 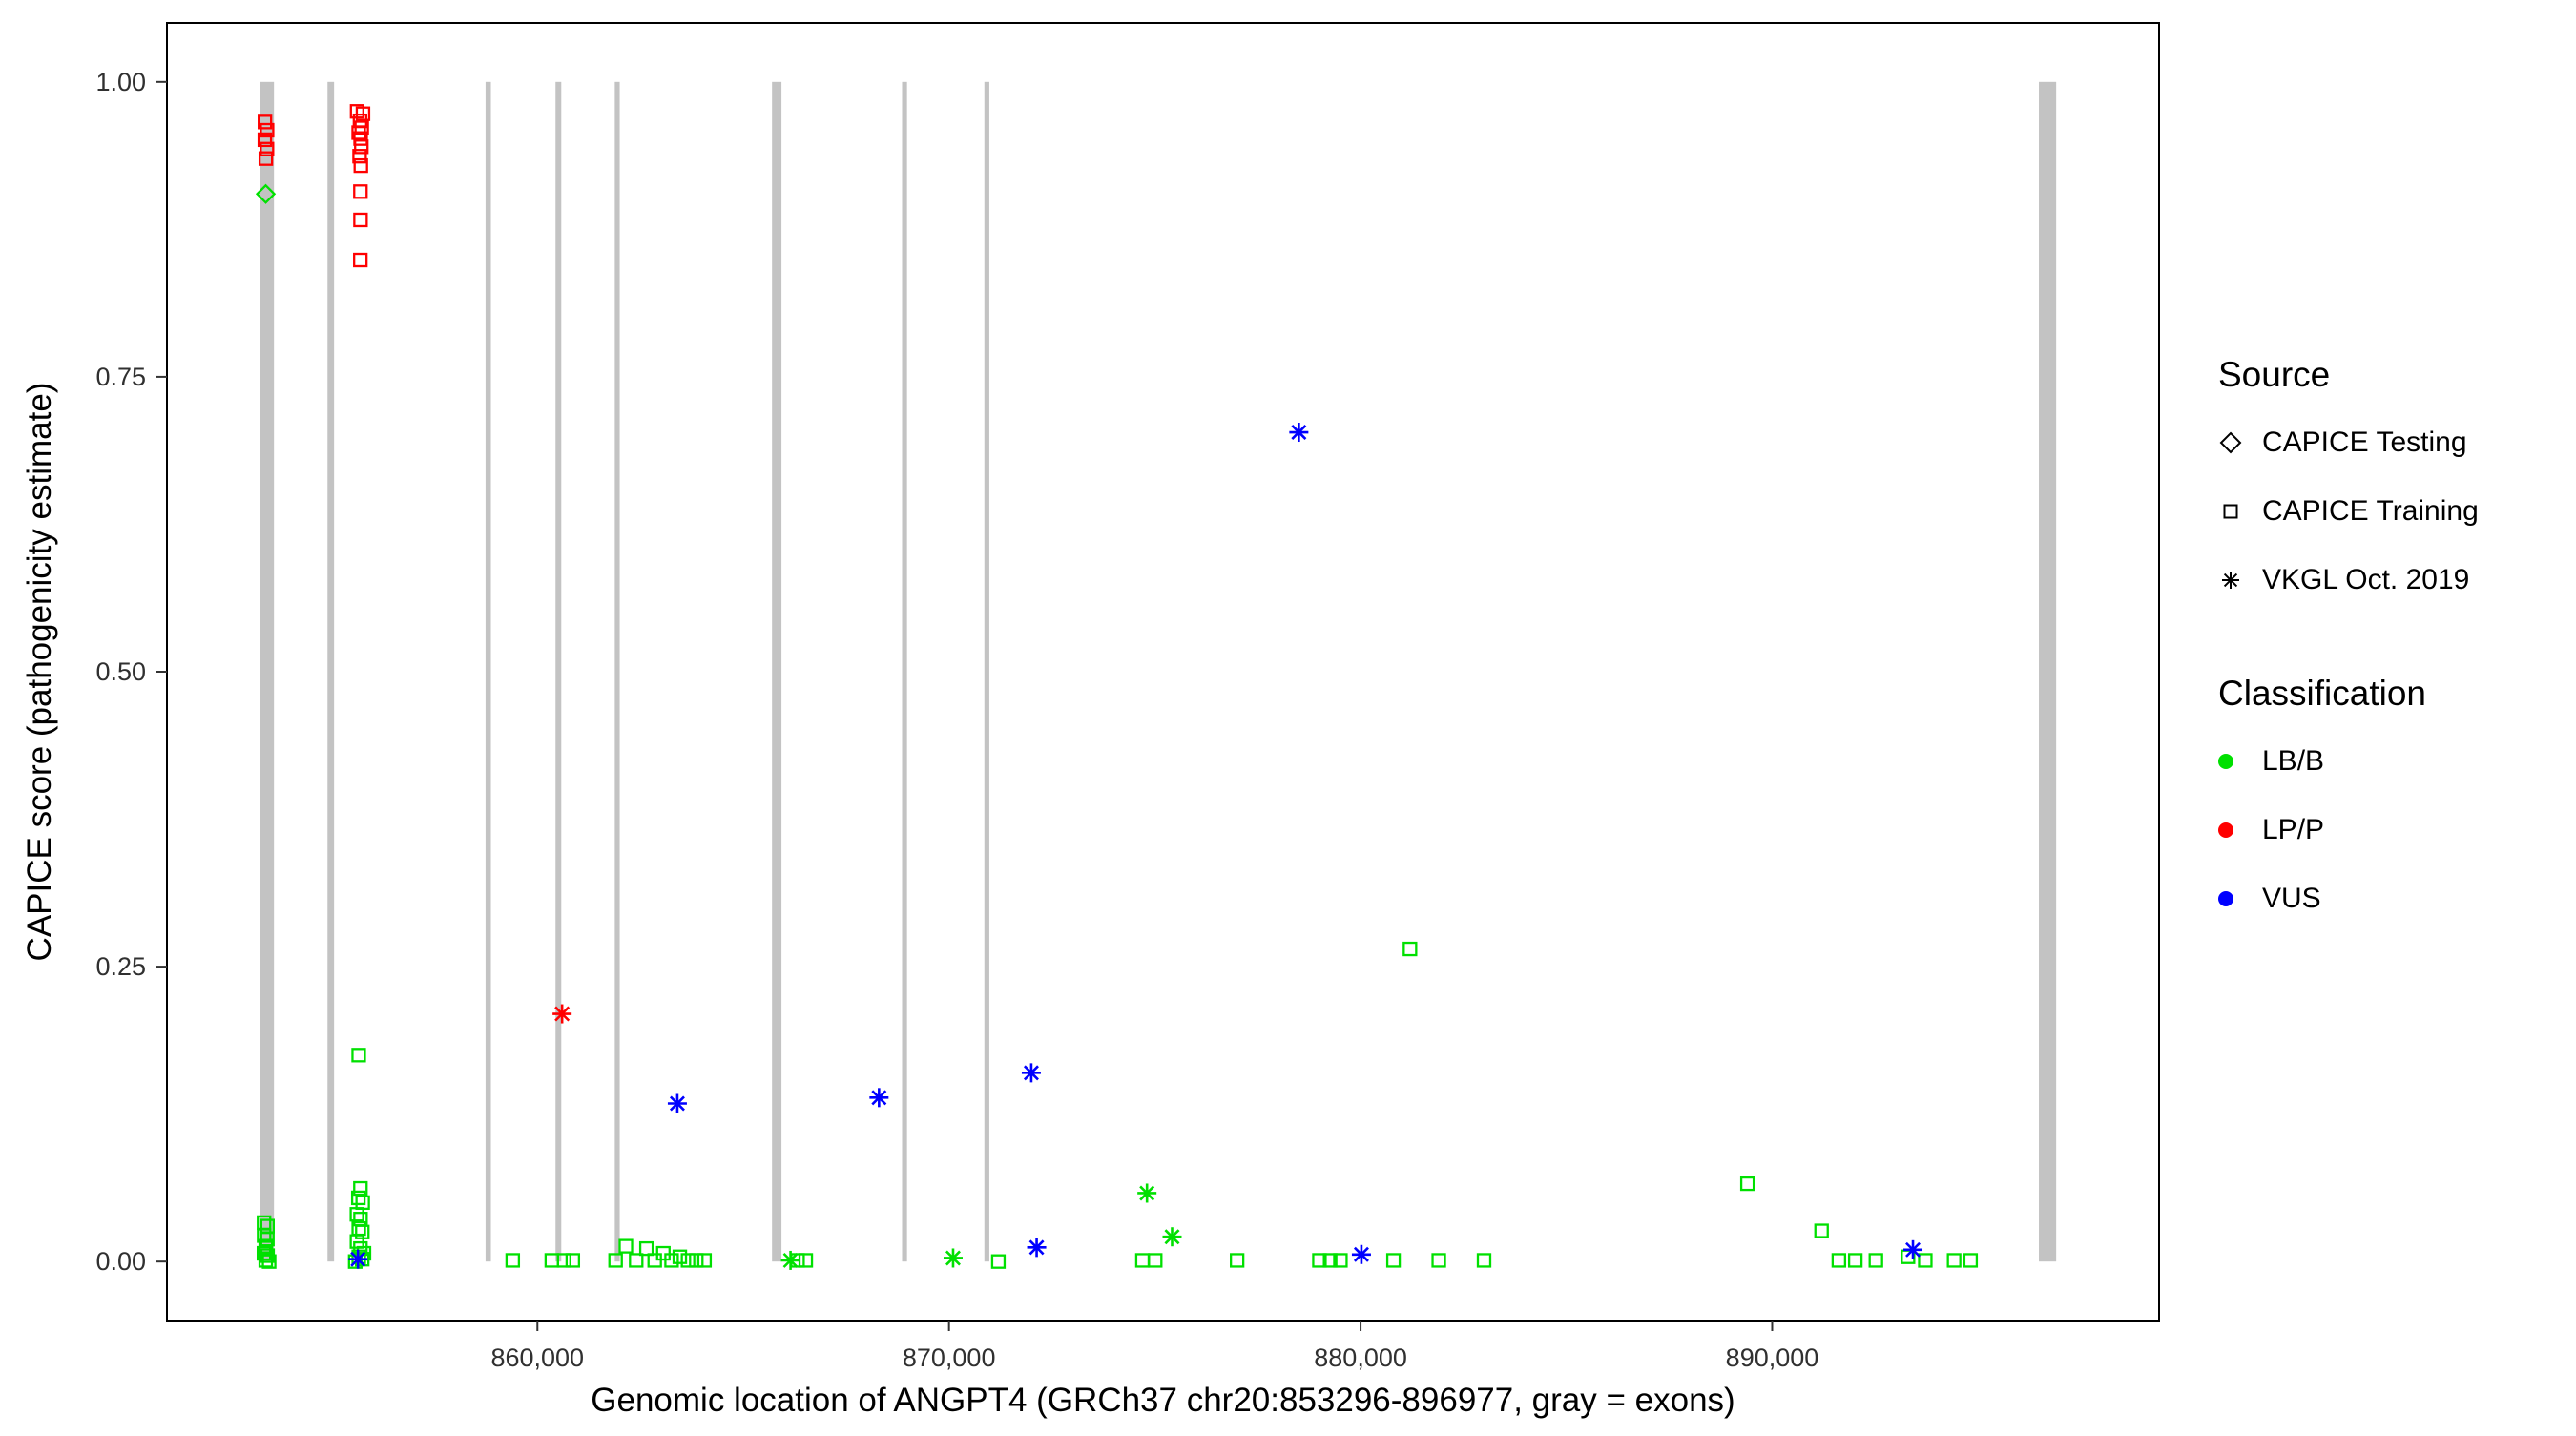 What do you see at coordinates (2234, 511) in the screenshot?
I see `square-icon` at bounding box center [2234, 511].